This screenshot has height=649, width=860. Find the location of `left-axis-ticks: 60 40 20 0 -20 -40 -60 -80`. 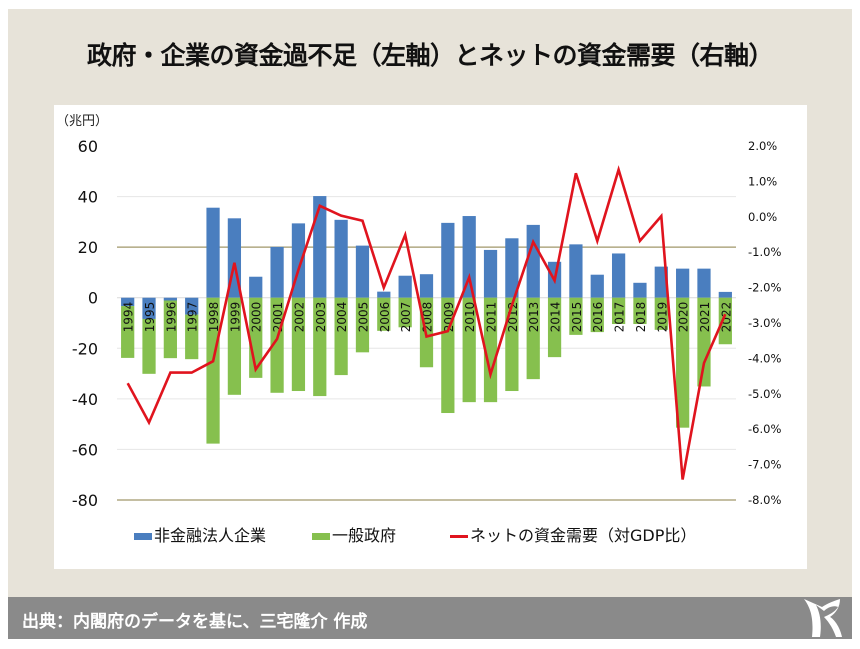

left-axis-ticks: 60 40 20 0 -20 -40 -60 -80 is located at coordinates (85, 323).